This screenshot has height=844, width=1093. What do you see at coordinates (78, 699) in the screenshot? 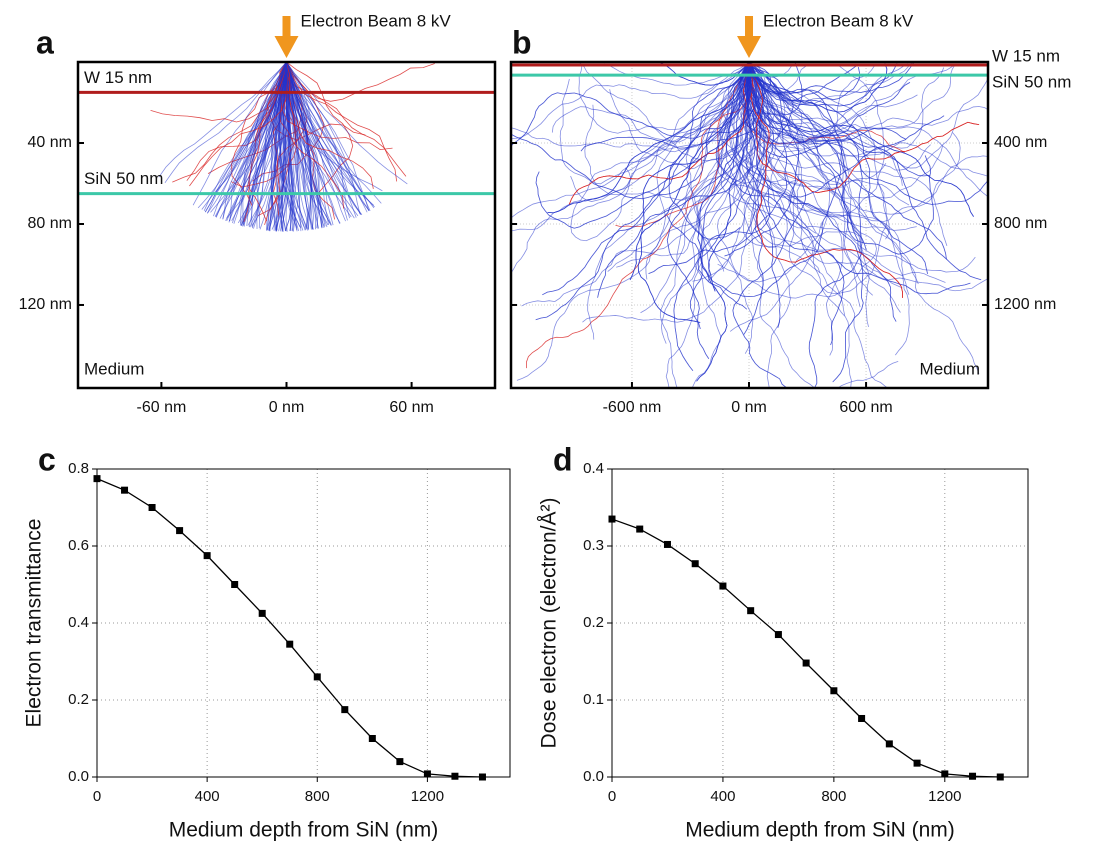
I see `y-tick-label: 0.2` at bounding box center [78, 699].